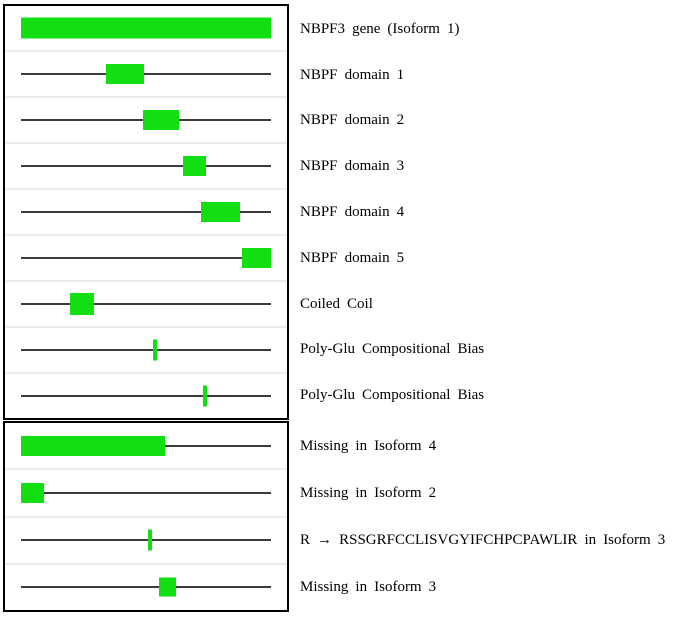 This screenshot has height=620, width=676. I want to click on feature-label: NBPF domain 3, so click(352, 166).